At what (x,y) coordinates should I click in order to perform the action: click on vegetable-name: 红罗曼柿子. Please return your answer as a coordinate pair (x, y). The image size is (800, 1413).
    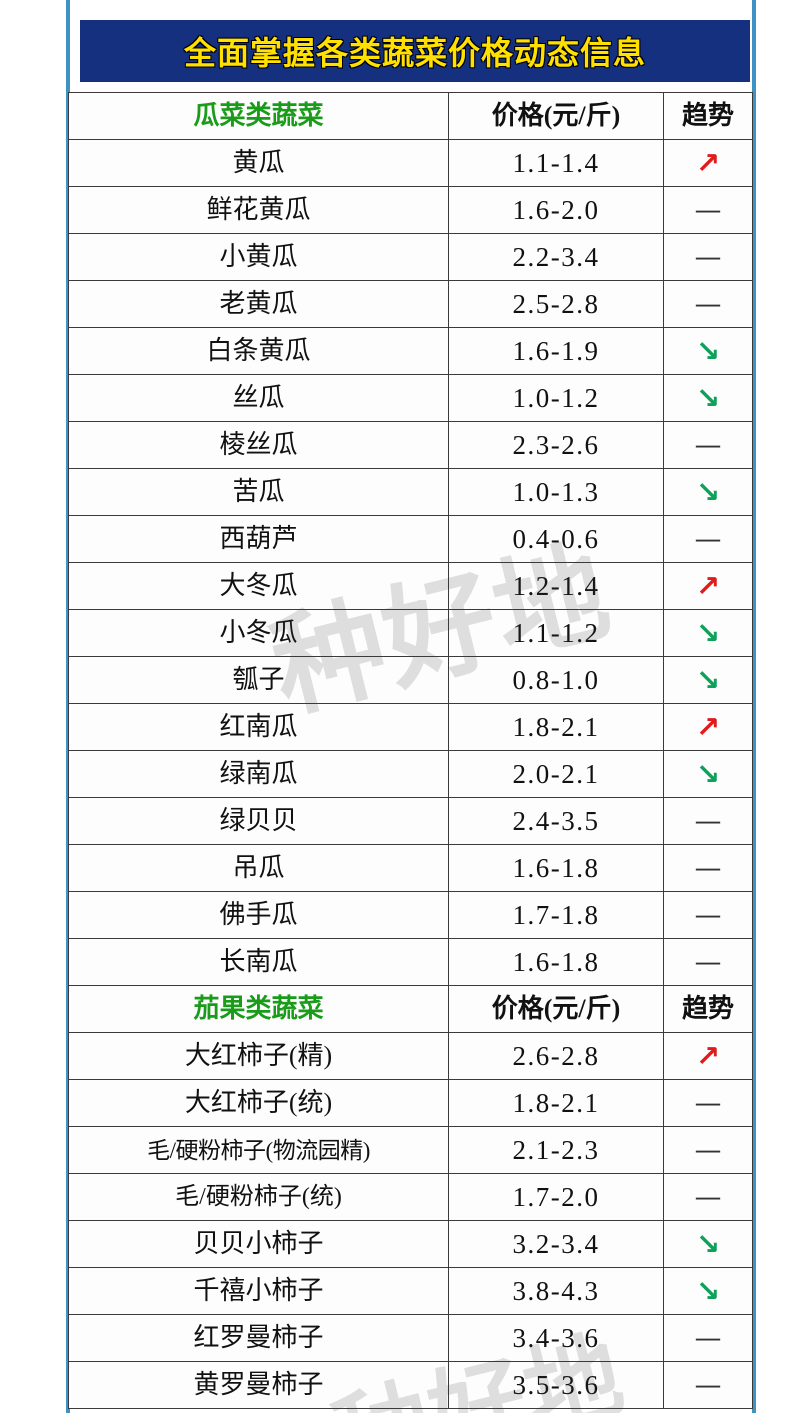
    Looking at the image, I should click on (258, 1338).